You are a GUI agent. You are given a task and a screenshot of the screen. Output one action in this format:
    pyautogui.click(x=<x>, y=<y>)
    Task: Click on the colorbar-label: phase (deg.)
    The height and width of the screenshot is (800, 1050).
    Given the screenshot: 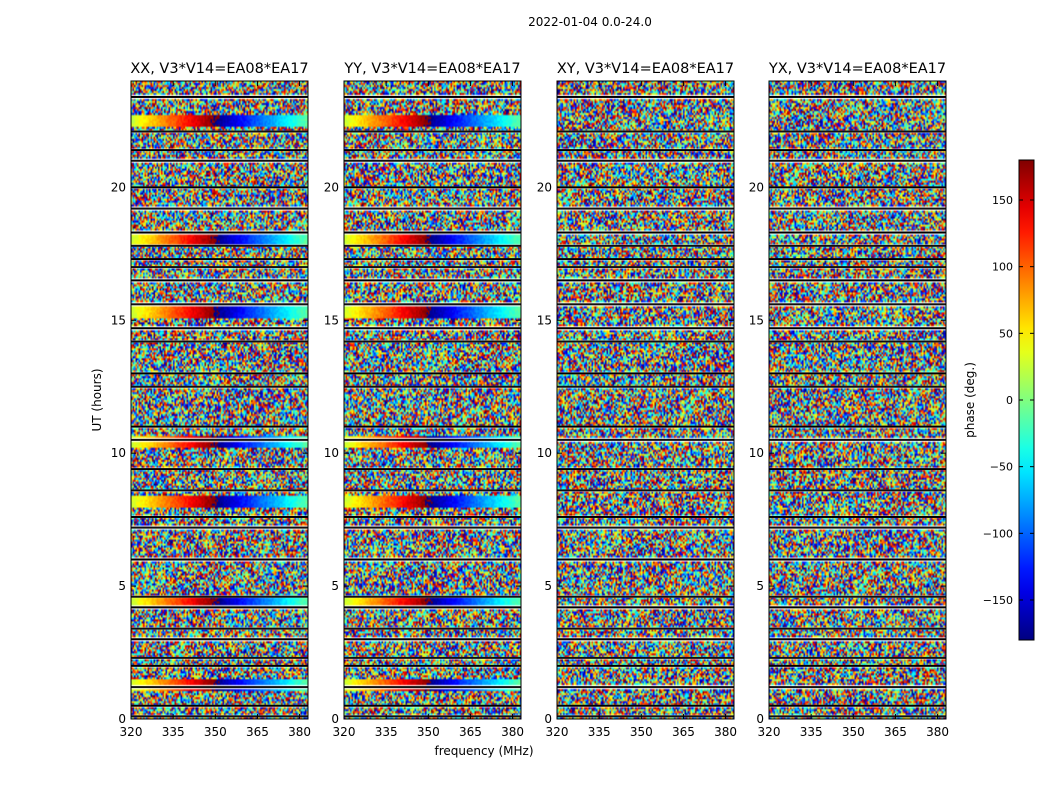 What is the action you would take?
    pyautogui.click(x=970, y=400)
    